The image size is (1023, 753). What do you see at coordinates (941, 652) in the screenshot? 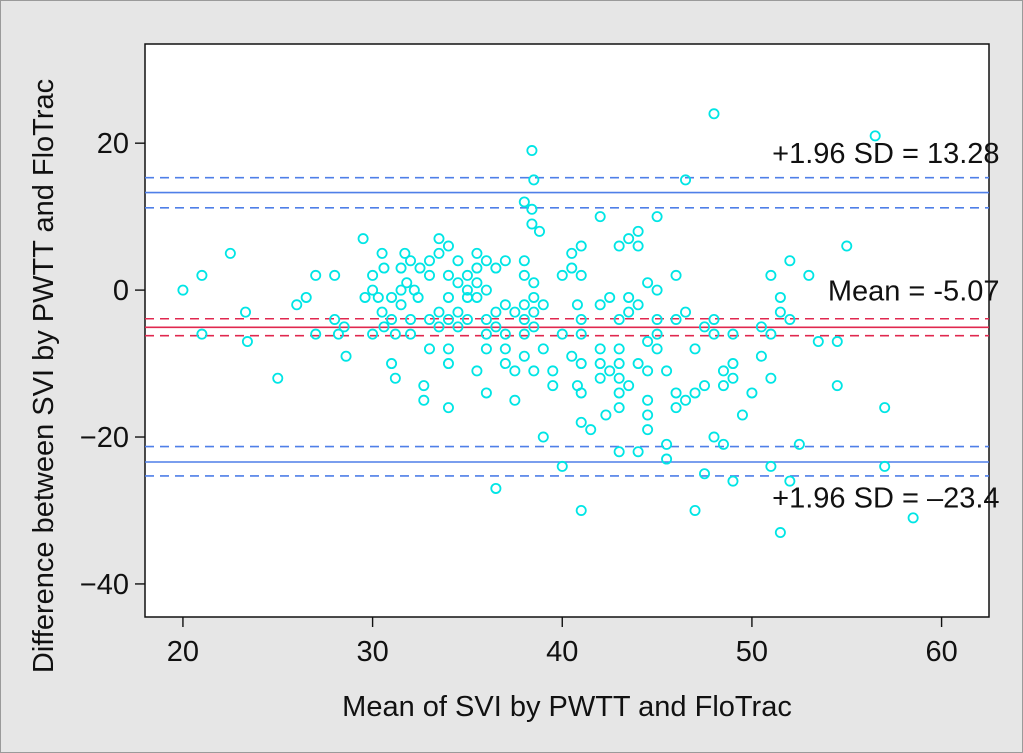
I see `x-tick-label: 60` at bounding box center [941, 652].